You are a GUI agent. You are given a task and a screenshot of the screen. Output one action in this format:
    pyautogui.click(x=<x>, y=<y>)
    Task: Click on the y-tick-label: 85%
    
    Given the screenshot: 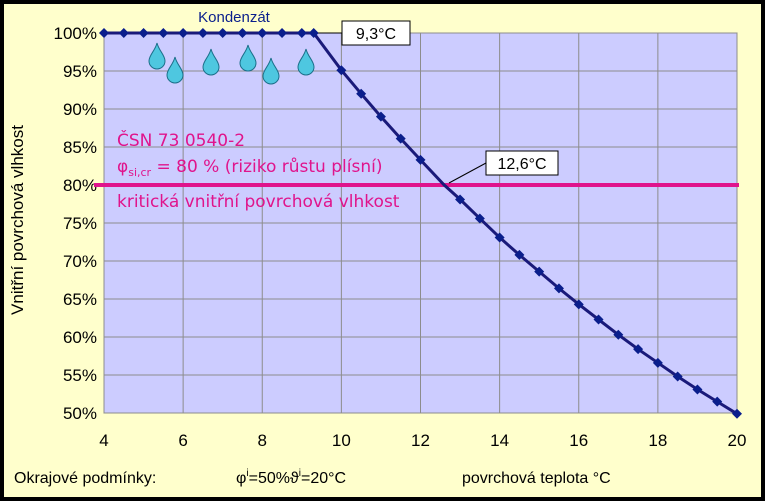 What is the action you would take?
    pyautogui.click(x=80, y=147)
    